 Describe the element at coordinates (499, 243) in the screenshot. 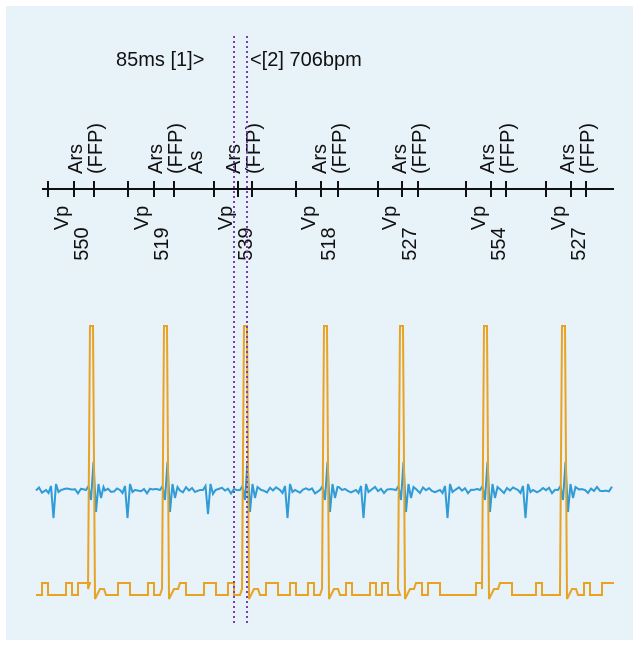

I see `ventricular-marker-label: 554` at that location.